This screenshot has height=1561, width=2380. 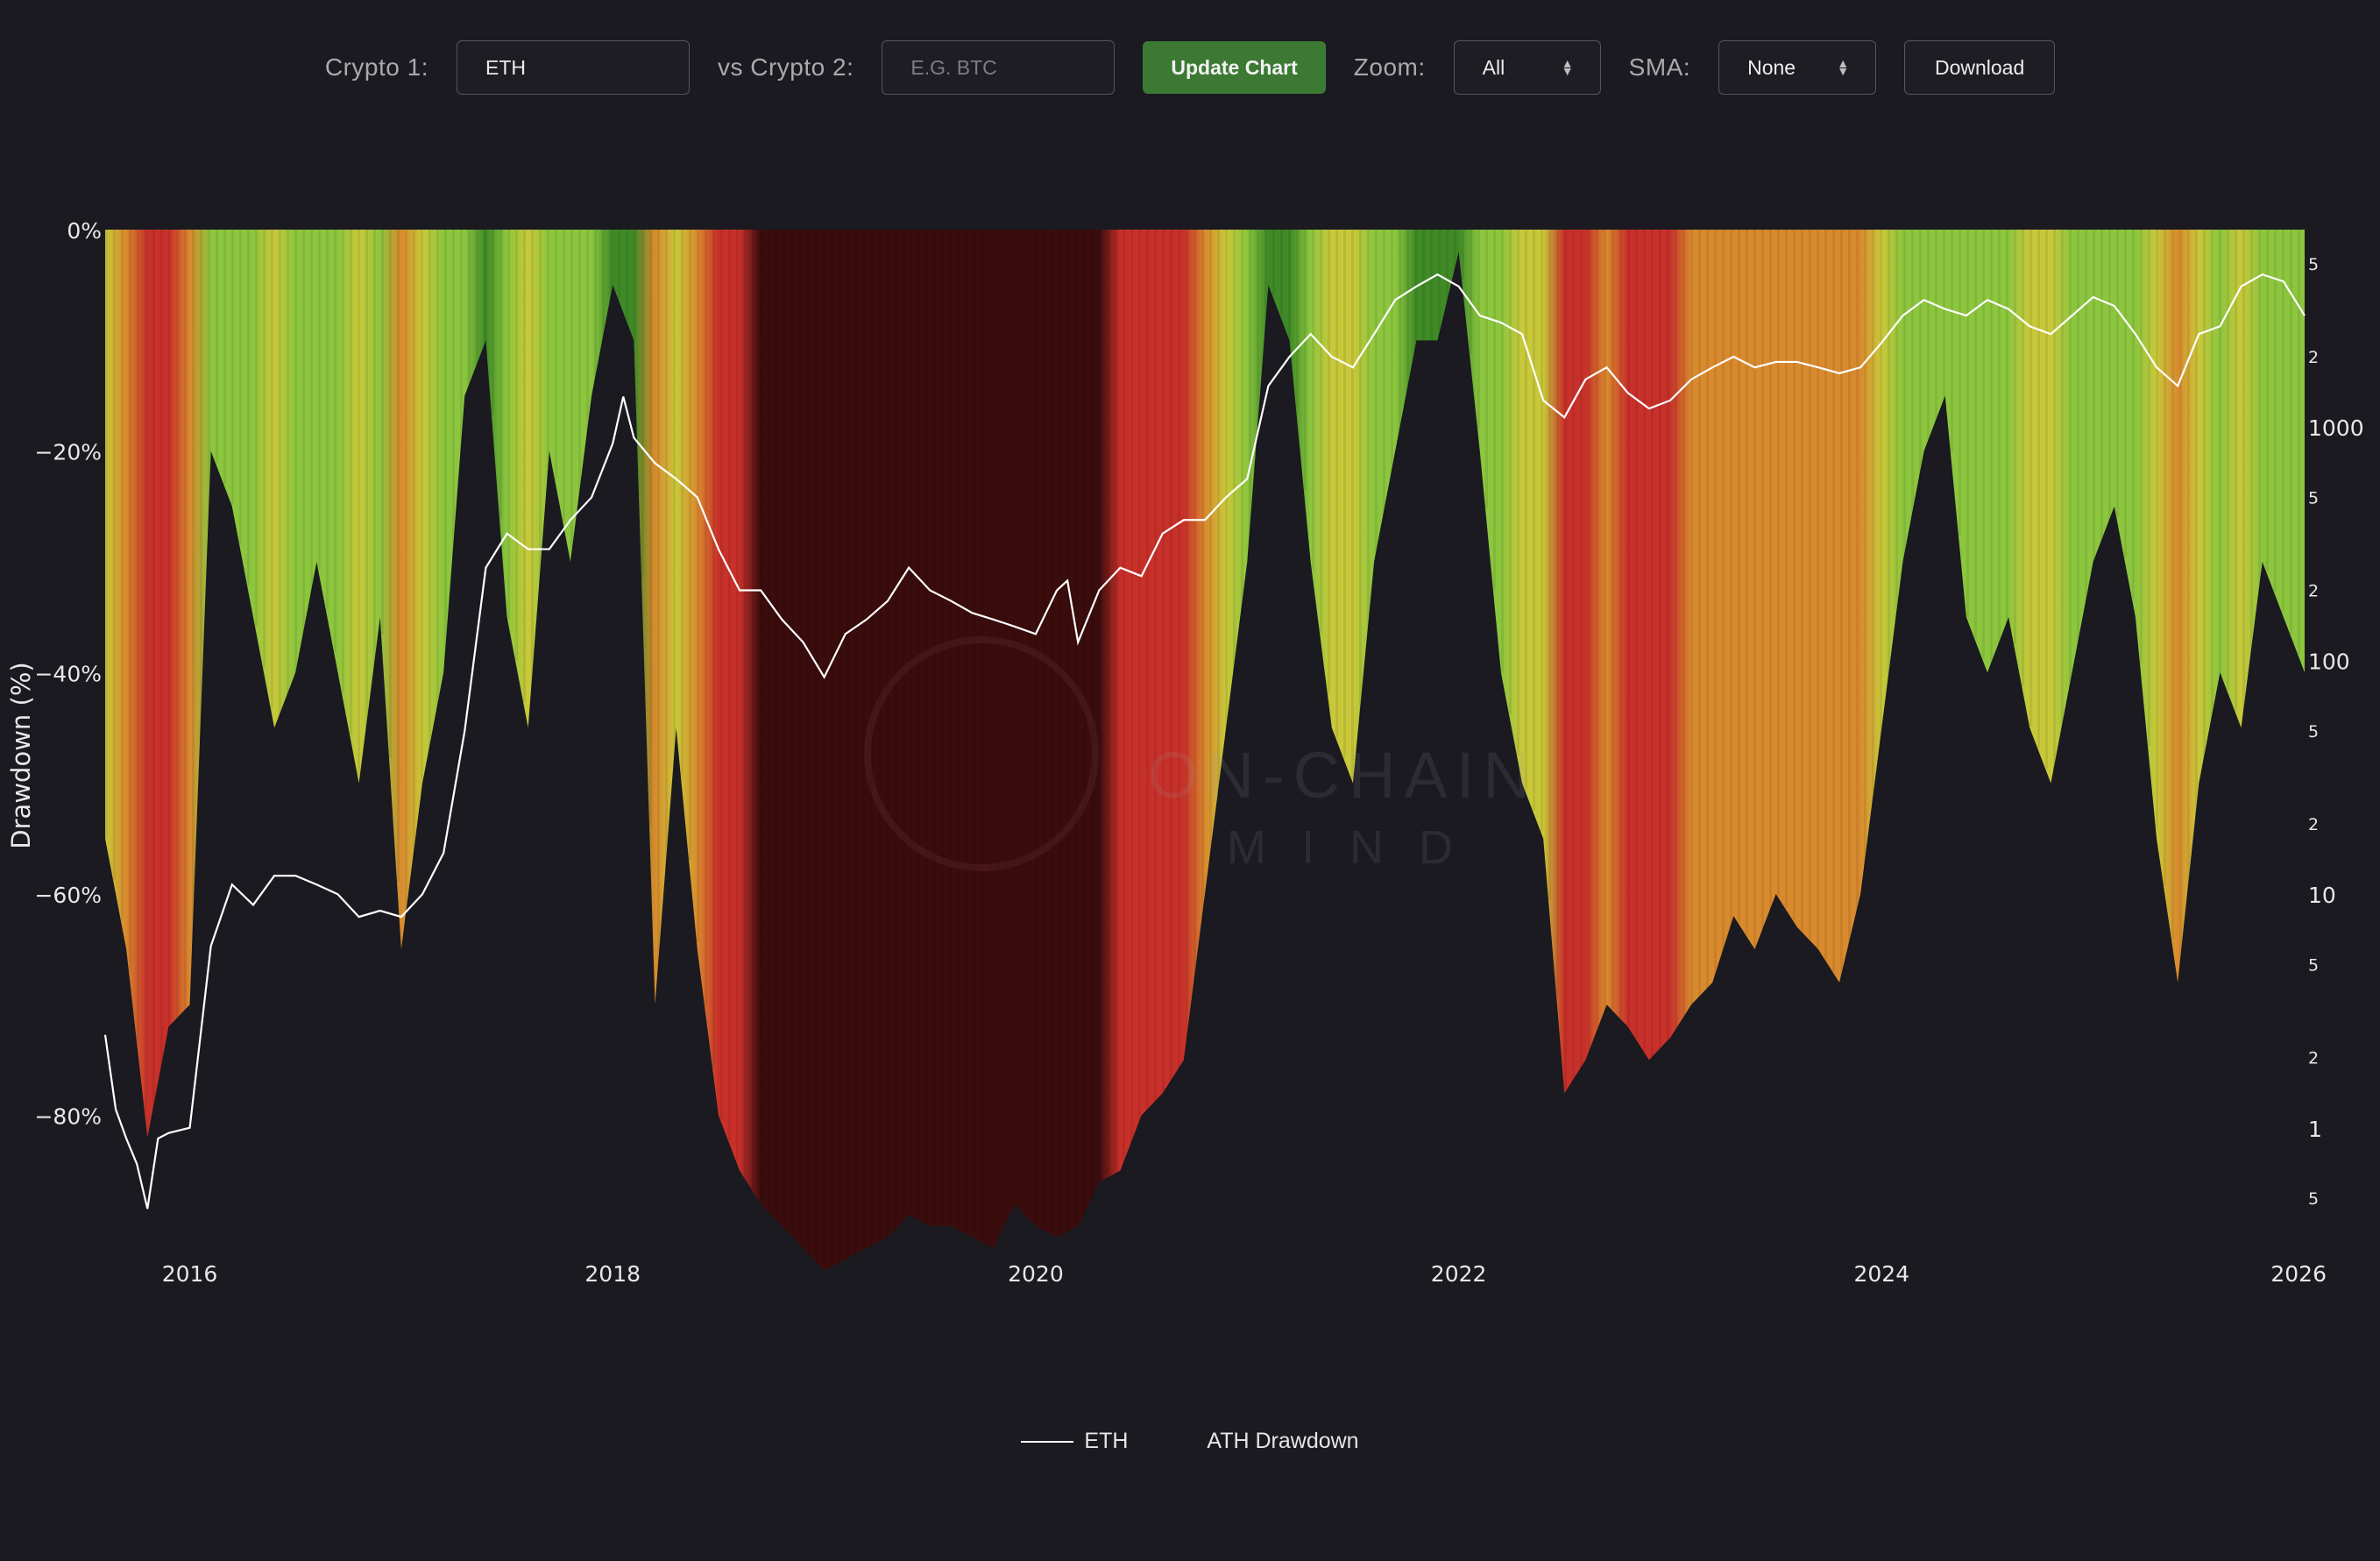 What do you see at coordinates (21, 755) in the screenshot?
I see `y-axis-title: Drawdown (%)` at bounding box center [21, 755].